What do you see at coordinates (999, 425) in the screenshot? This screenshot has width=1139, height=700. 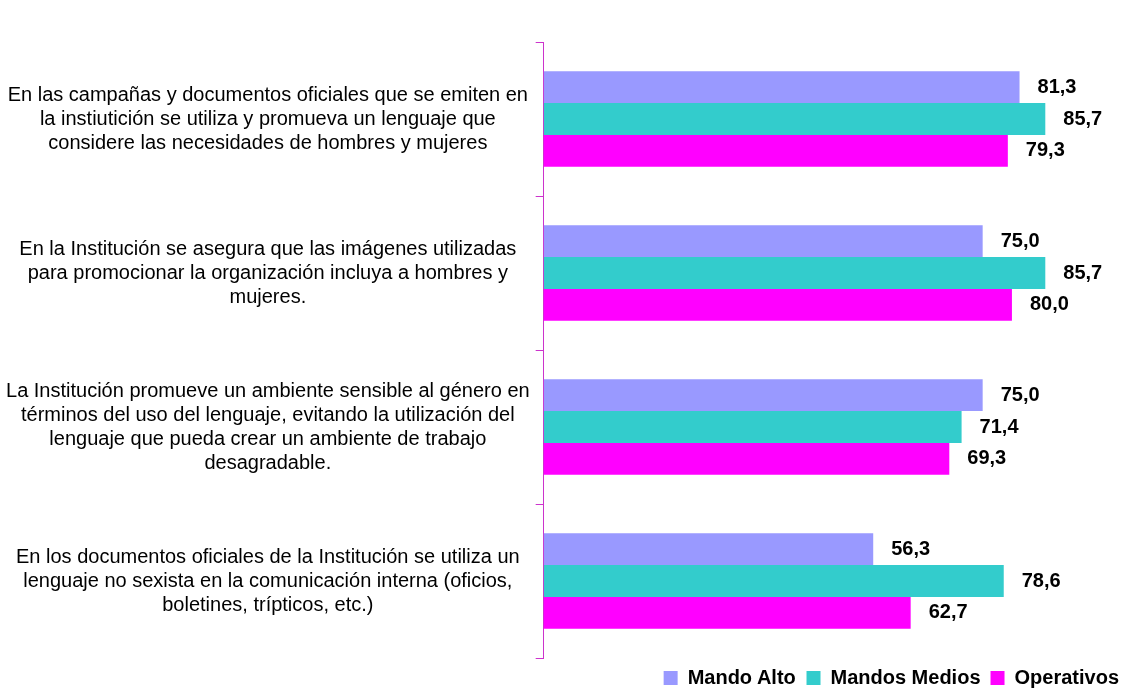 I see `data-label: 71,4` at bounding box center [999, 425].